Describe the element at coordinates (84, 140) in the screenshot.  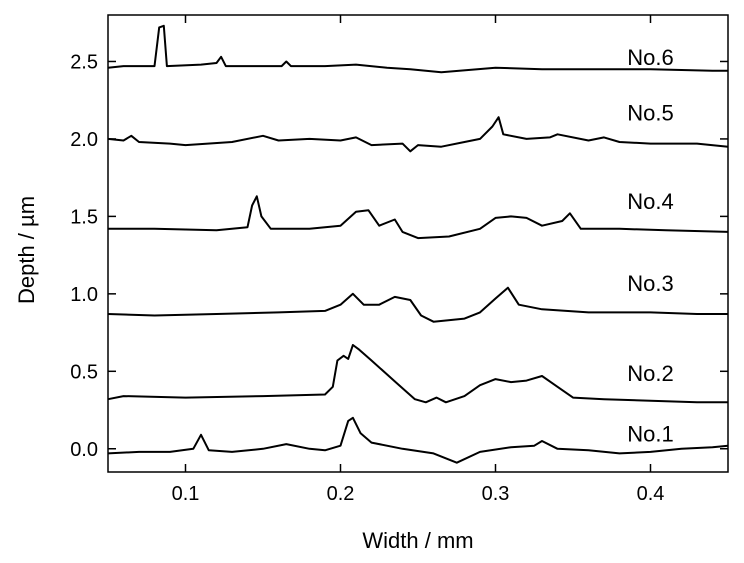
I see `y-tick-label: 2.0` at that location.